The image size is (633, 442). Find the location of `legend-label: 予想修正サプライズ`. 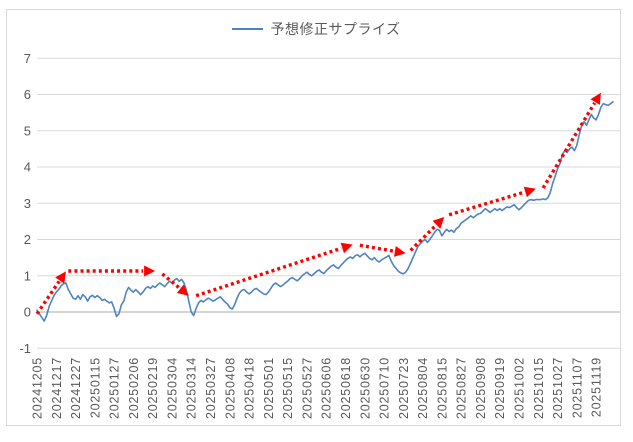

legend-label: 予想修正サプライズ is located at coordinates (335, 29).